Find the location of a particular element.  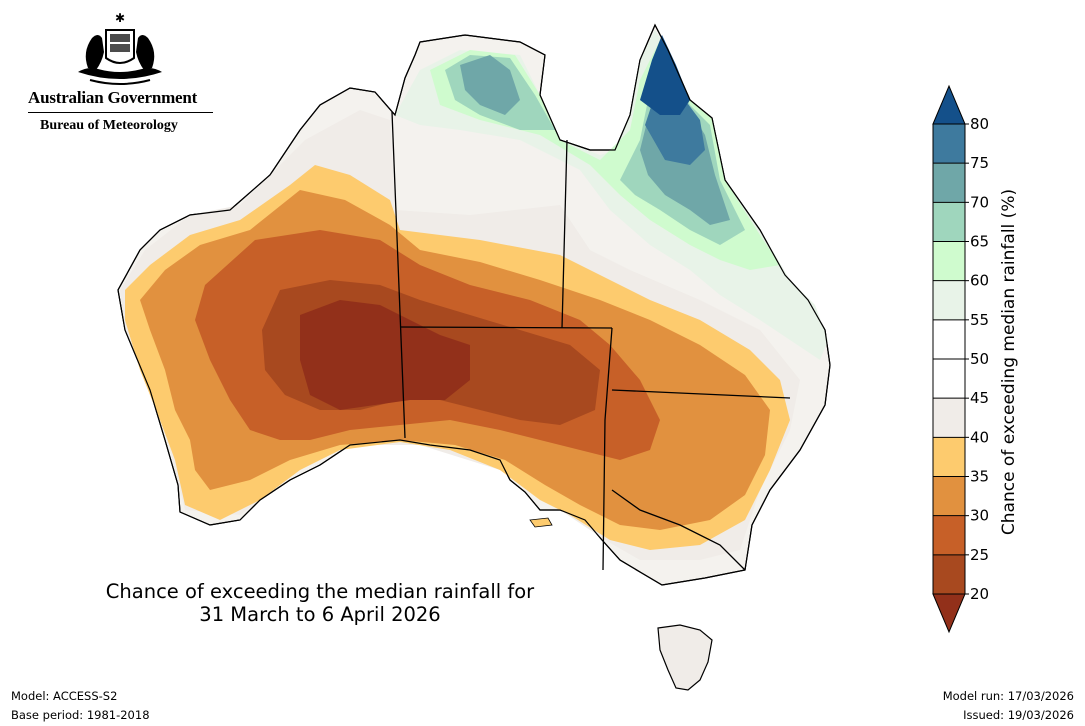

colorbar-tick-label: 65 is located at coordinates (979, 242).